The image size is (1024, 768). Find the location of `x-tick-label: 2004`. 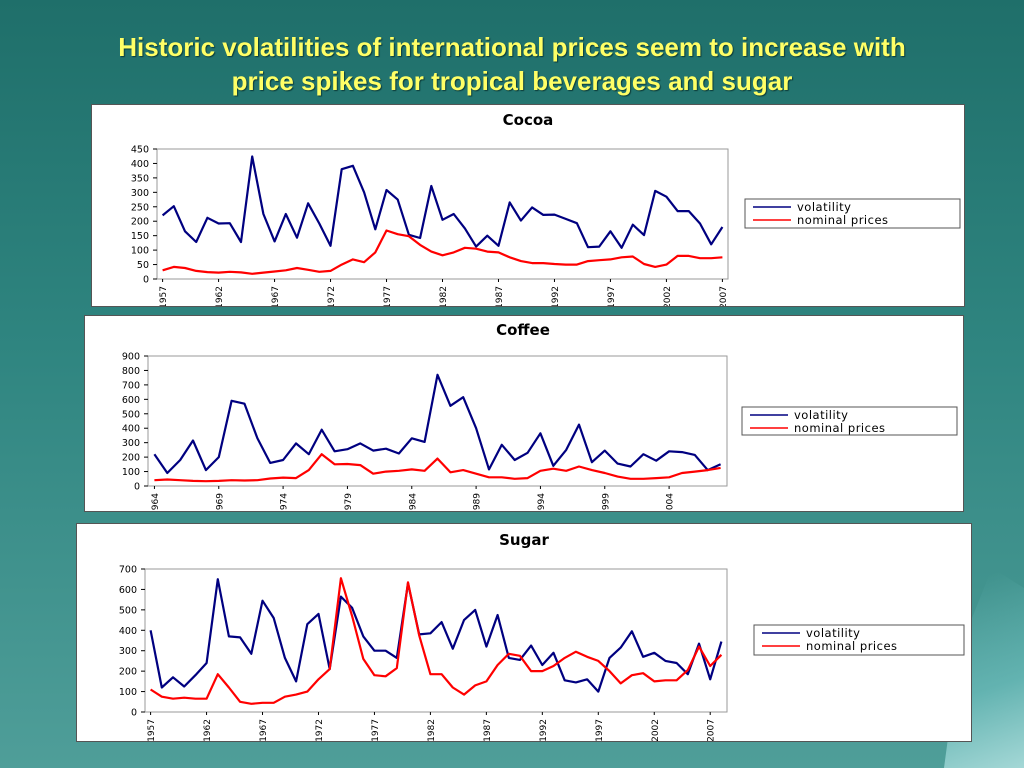

x-tick-label: 2004 is located at coordinates (671, 502).